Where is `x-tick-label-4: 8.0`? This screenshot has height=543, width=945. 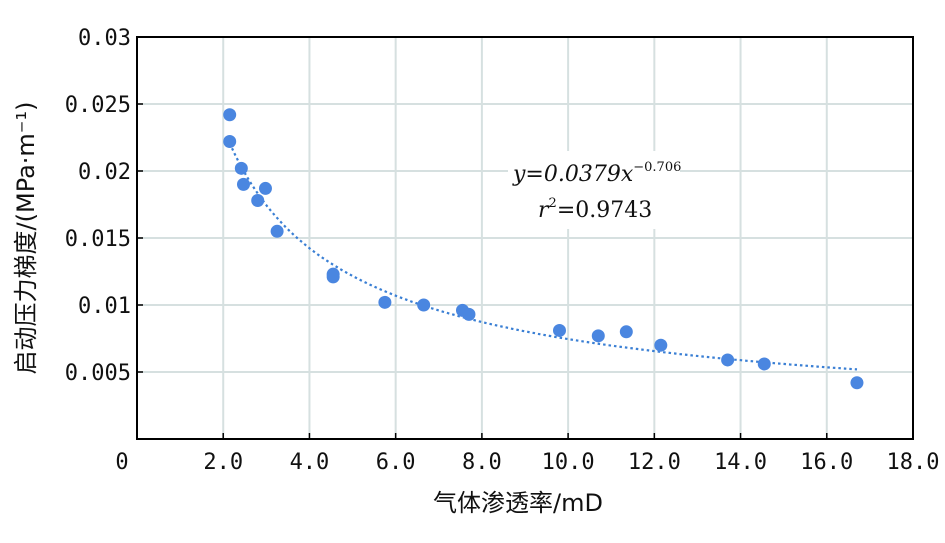
x-tick-label-4: 8.0 is located at coordinates (482, 462).